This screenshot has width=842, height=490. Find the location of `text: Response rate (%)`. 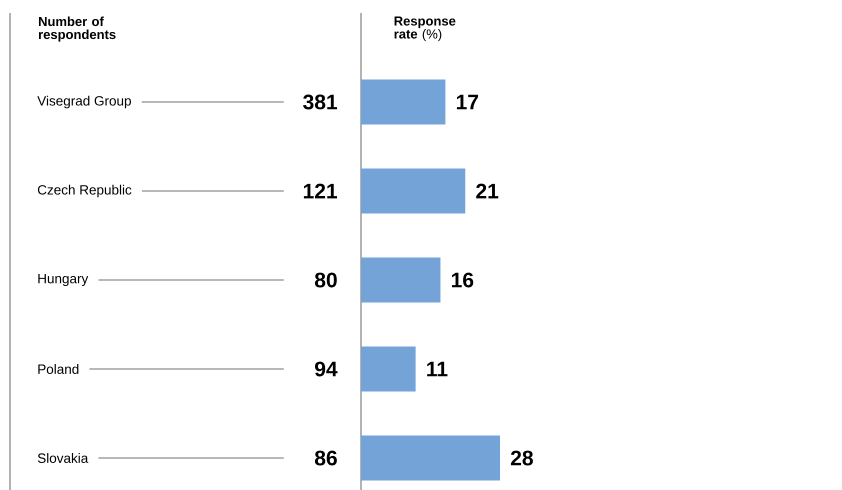

text: Response rate (%) is located at coordinates (425, 29).